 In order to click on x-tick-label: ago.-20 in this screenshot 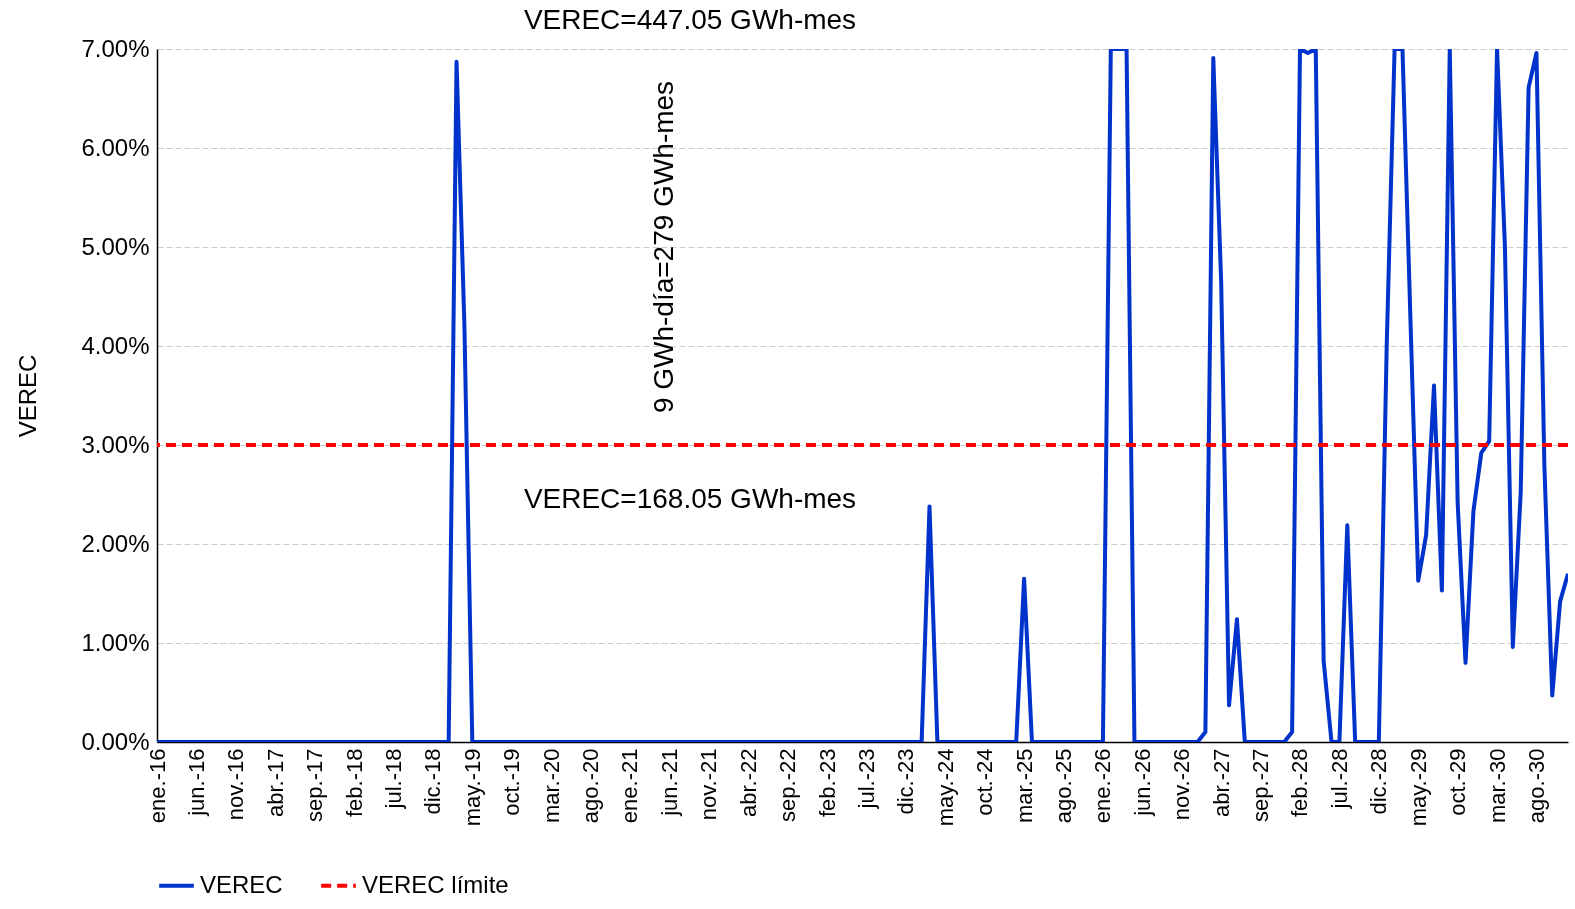, I will do `click(591, 786)`.